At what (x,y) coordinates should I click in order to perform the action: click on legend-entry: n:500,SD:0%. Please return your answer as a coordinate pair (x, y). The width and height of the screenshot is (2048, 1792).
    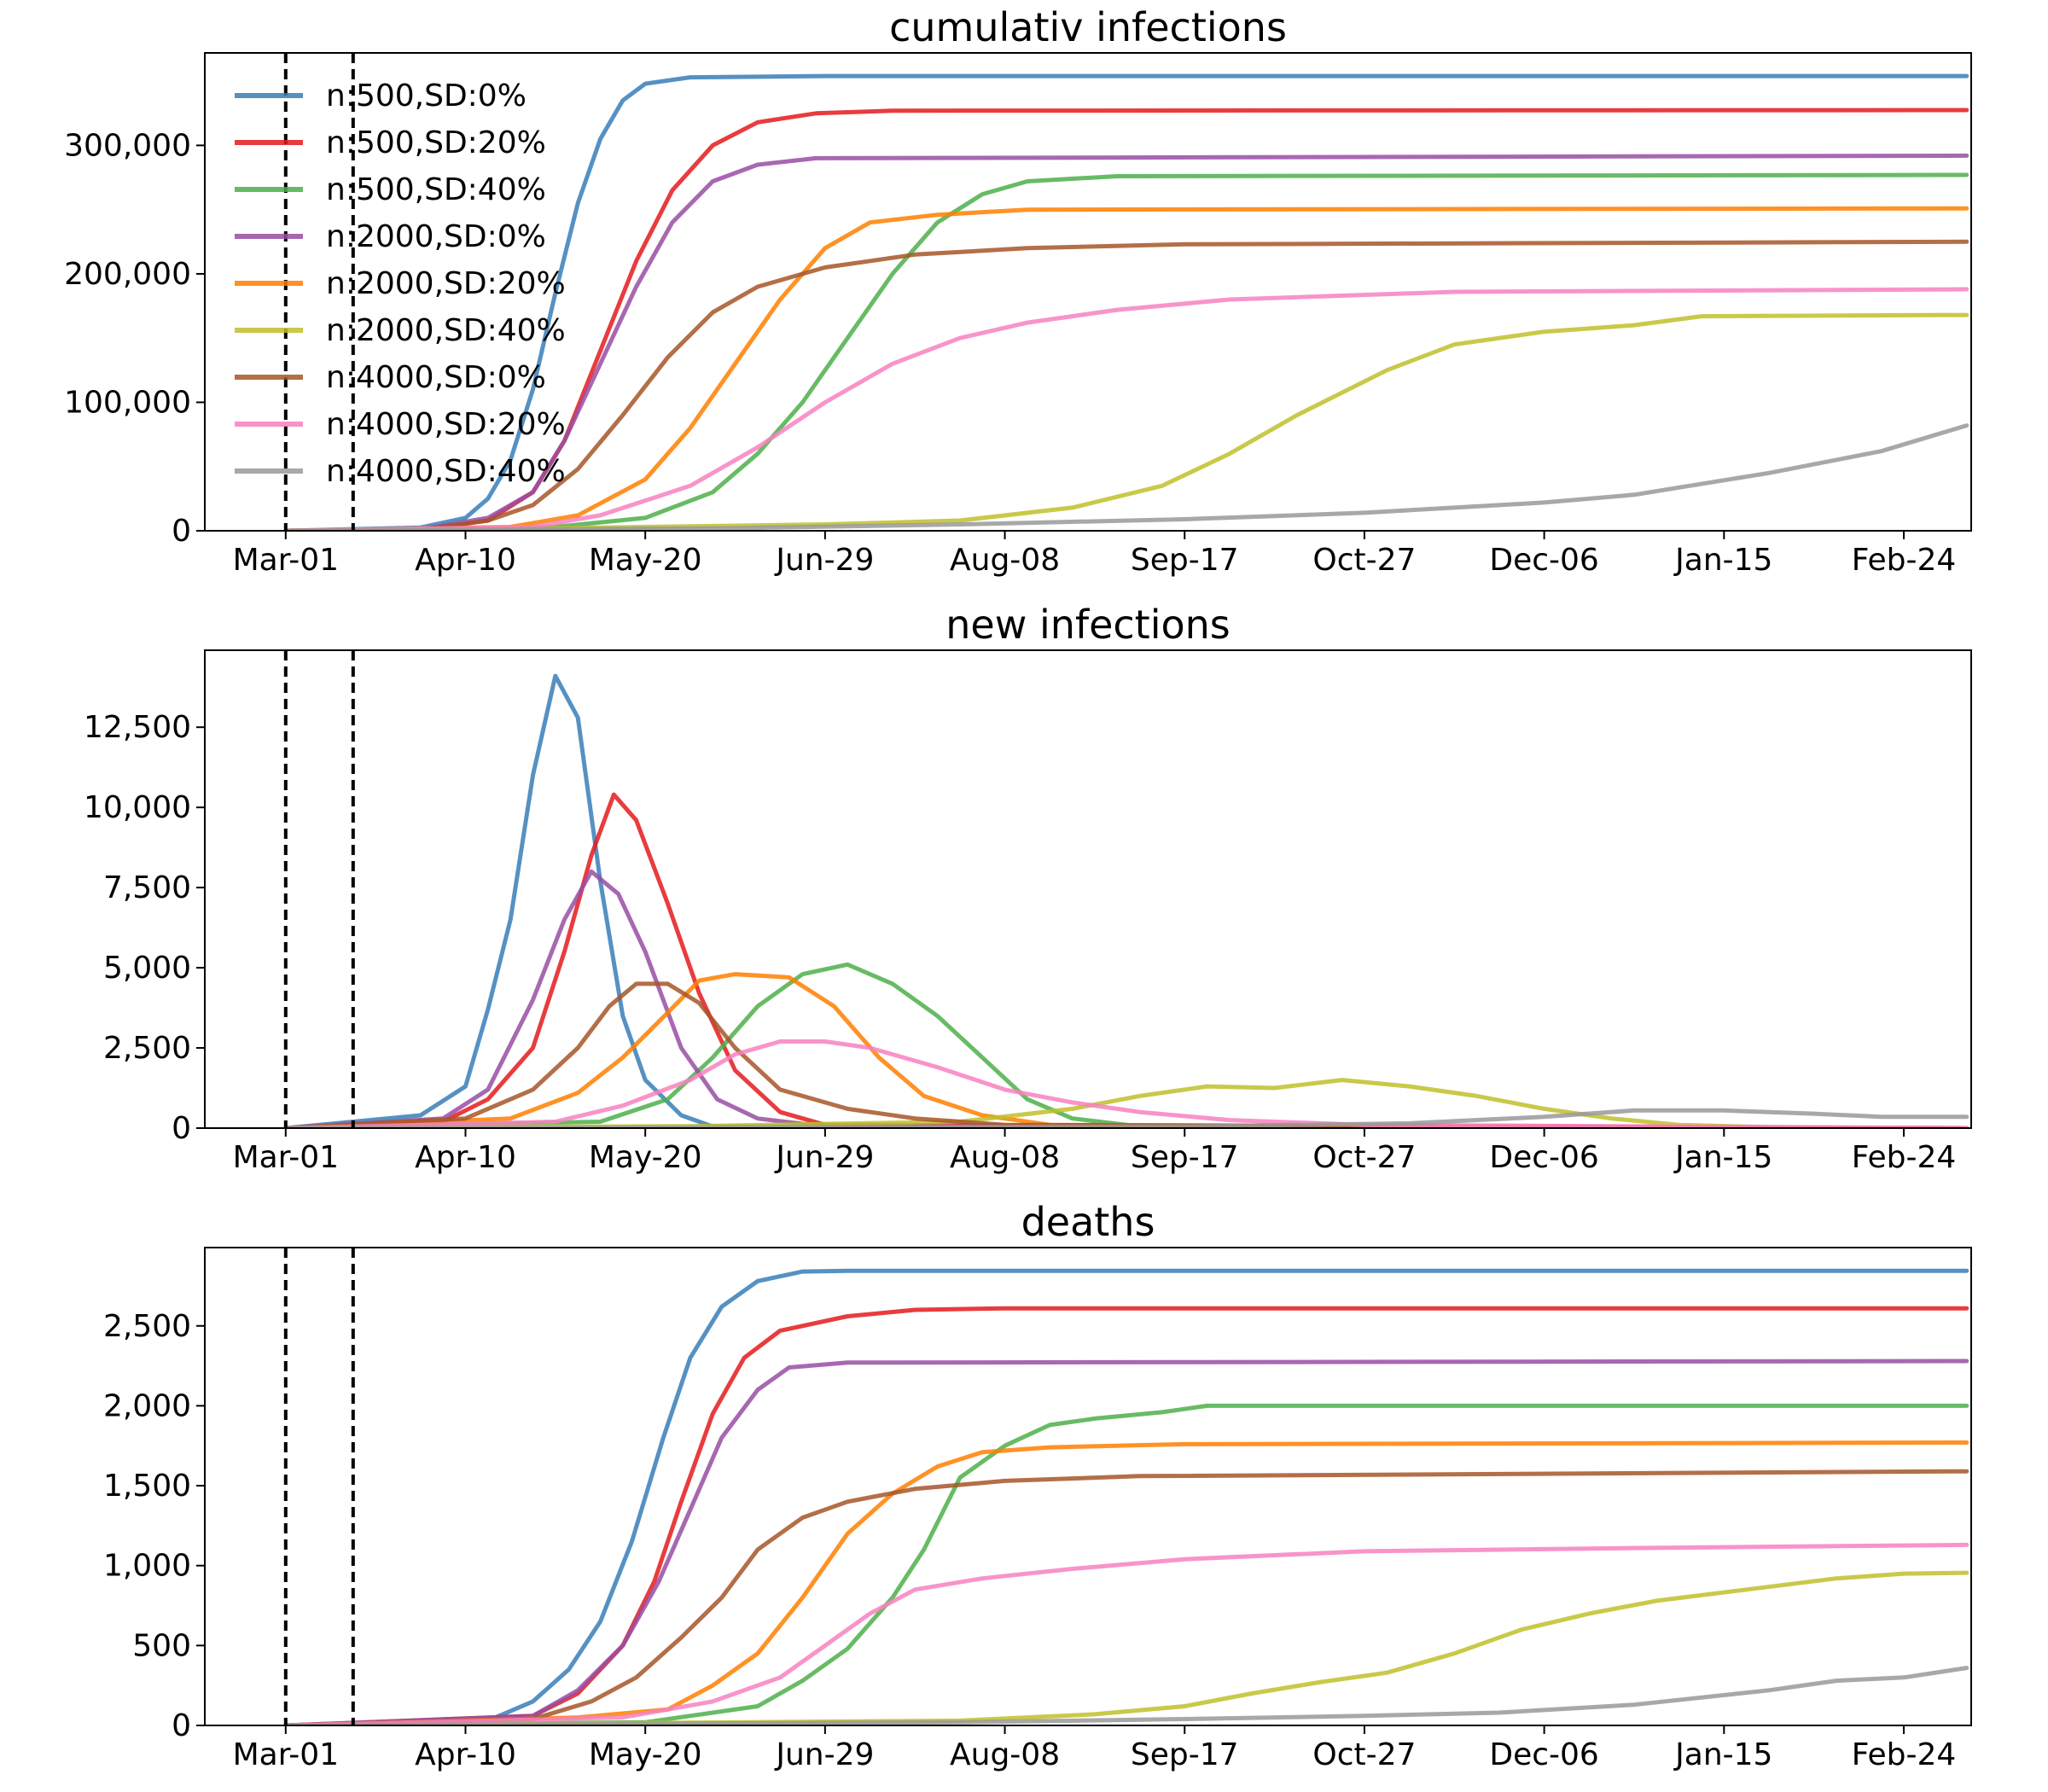
    Looking at the image, I should click on (426, 96).